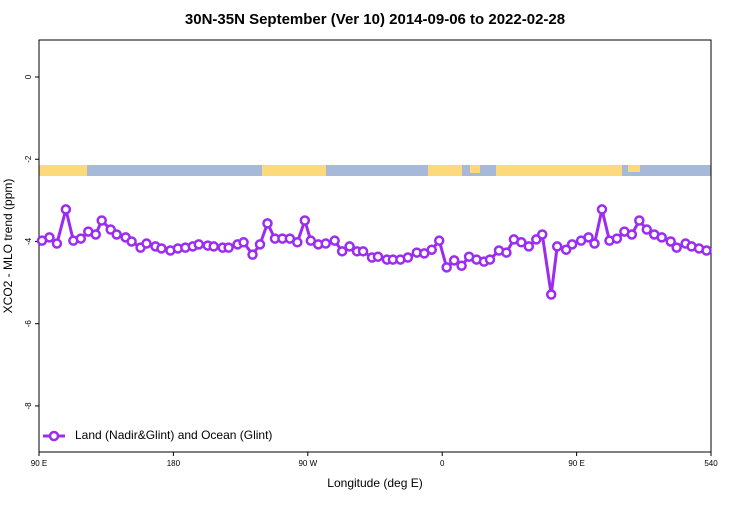  I want to click on land-ocean-strip, so click(375, 170).